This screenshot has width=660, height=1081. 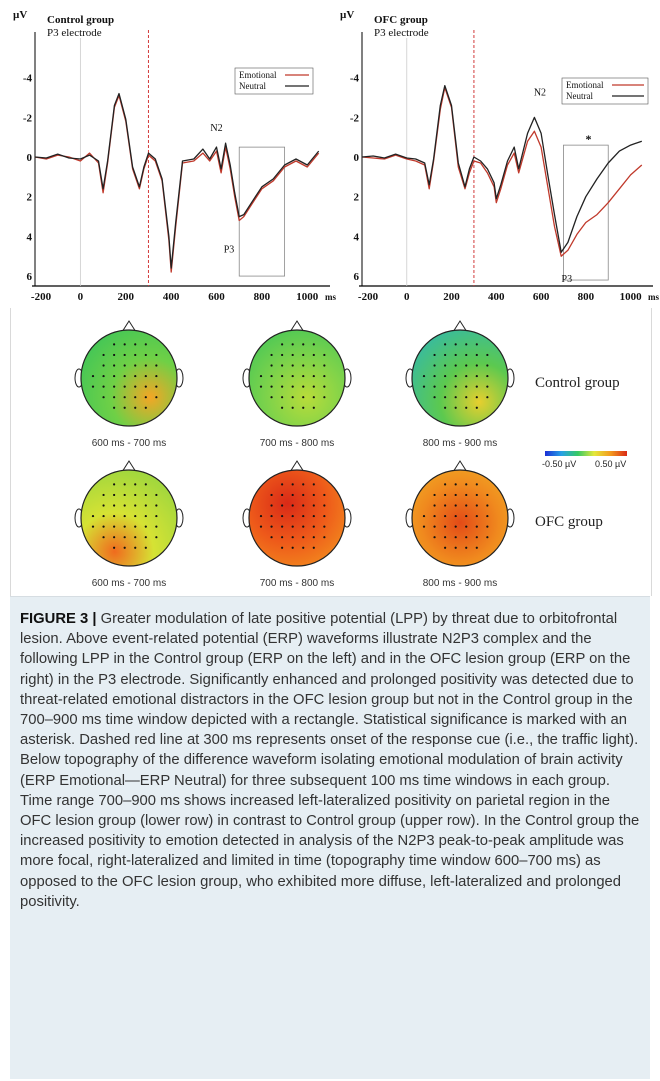 What do you see at coordinates (589, 139) in the screenshot?
I see `significance-asterisk: *` at bounding box center [589, 139].